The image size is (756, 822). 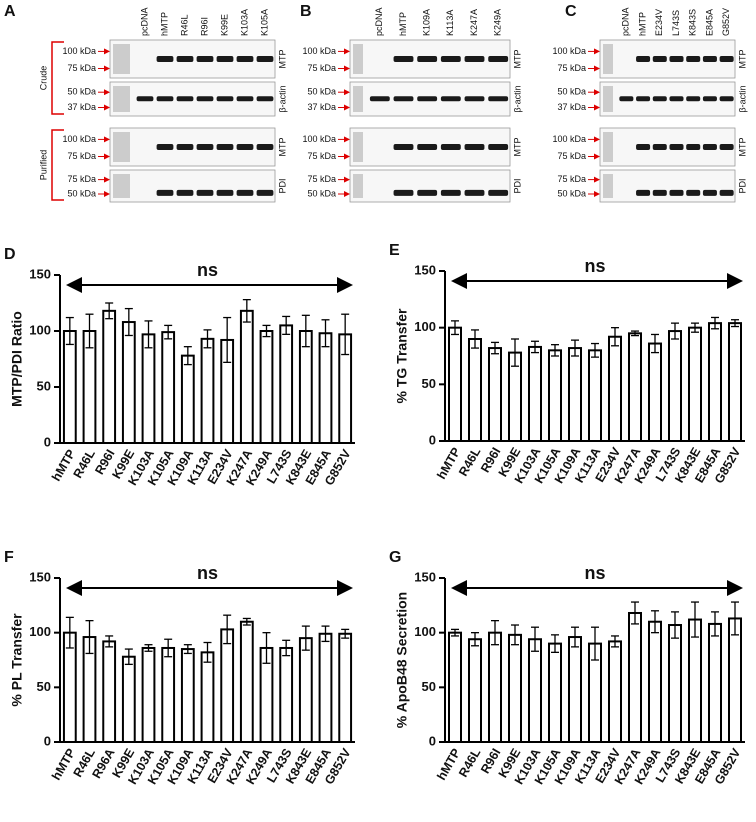 I want to click on lane-label: K249A, so click(x=498, y=22).